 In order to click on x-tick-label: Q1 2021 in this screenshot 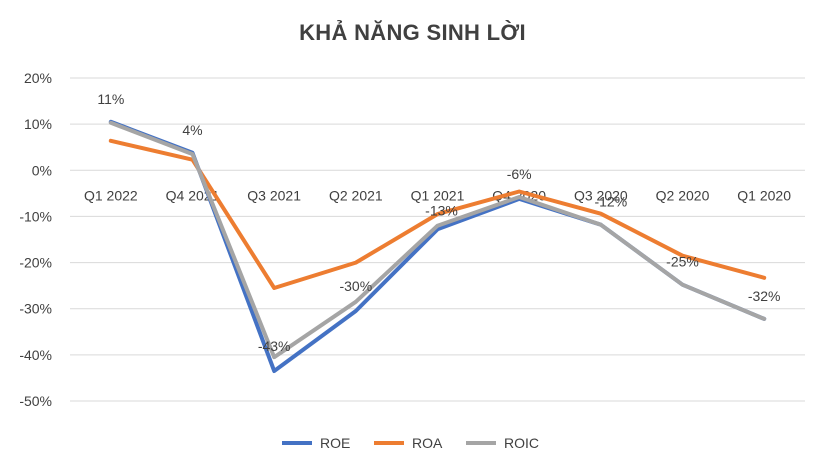, I will do `click(438, 195)`.